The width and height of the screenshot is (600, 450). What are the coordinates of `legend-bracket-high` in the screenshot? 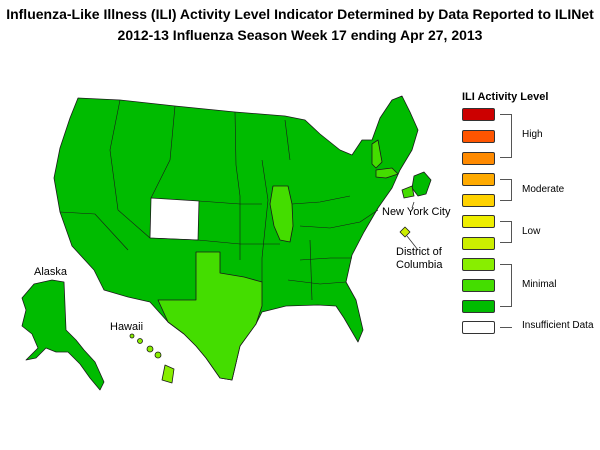 It's located at (506, 136).